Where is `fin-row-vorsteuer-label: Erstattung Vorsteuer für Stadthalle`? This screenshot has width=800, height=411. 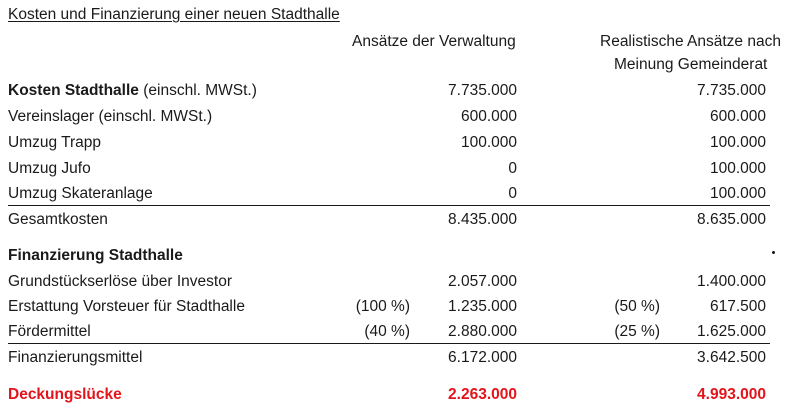
fin-row-vorsteuer-label: Erstattung Vorsteuer für Stadthalle is located at coordinates (126, 306).